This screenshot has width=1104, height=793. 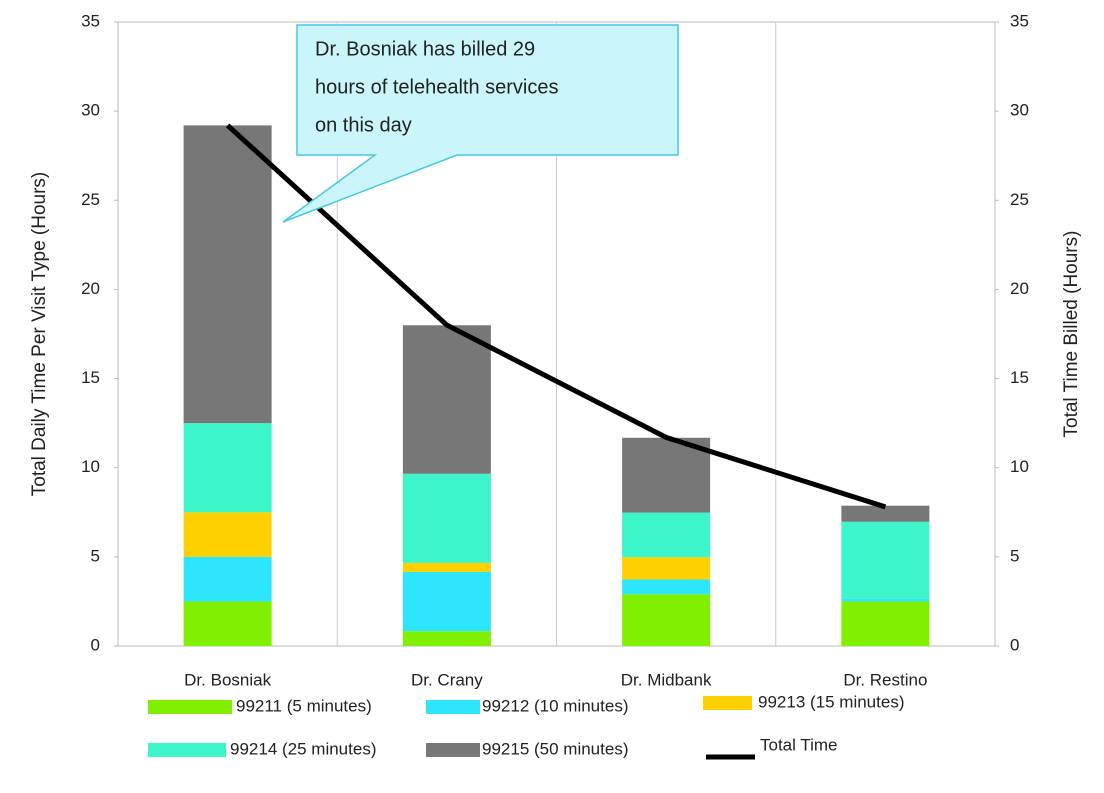 I want to click on legend-label: 99214 (25 minutes), so click(x=303, y=748).